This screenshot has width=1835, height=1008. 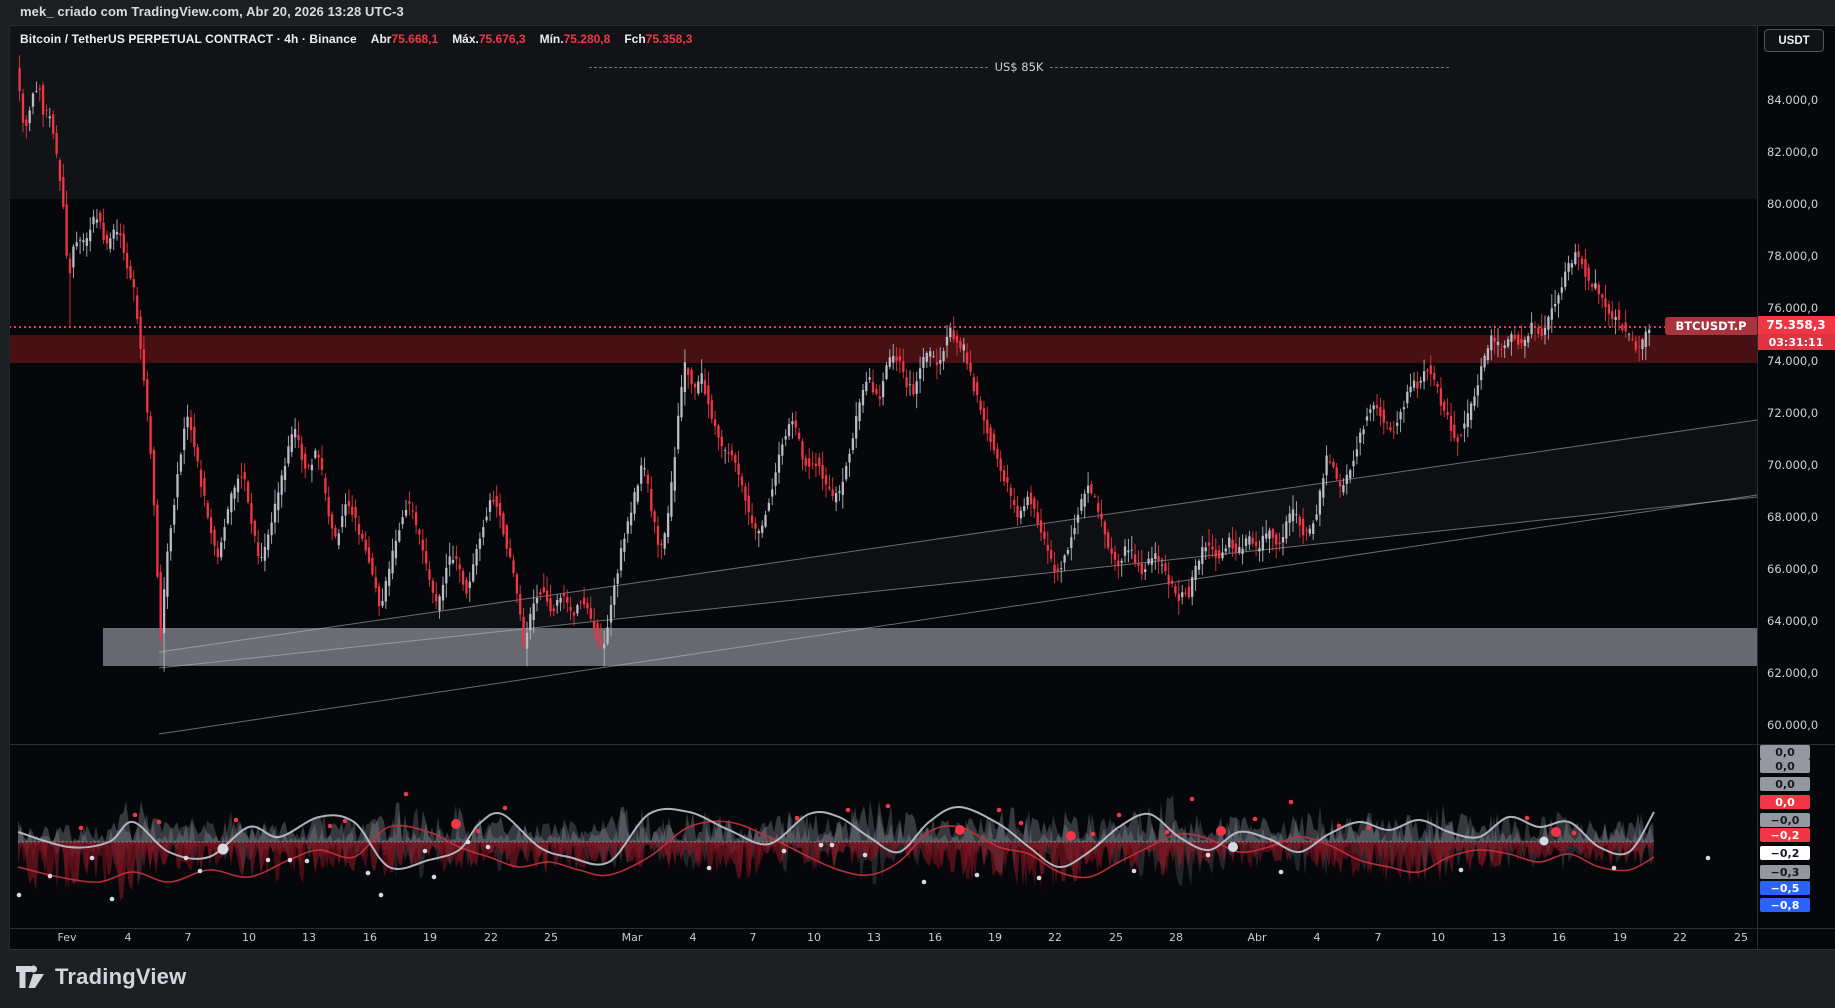 What do you see at coordinates (883, 349) in the screenshot?
I see `resistance-zone` at bounding box center [883, 349].